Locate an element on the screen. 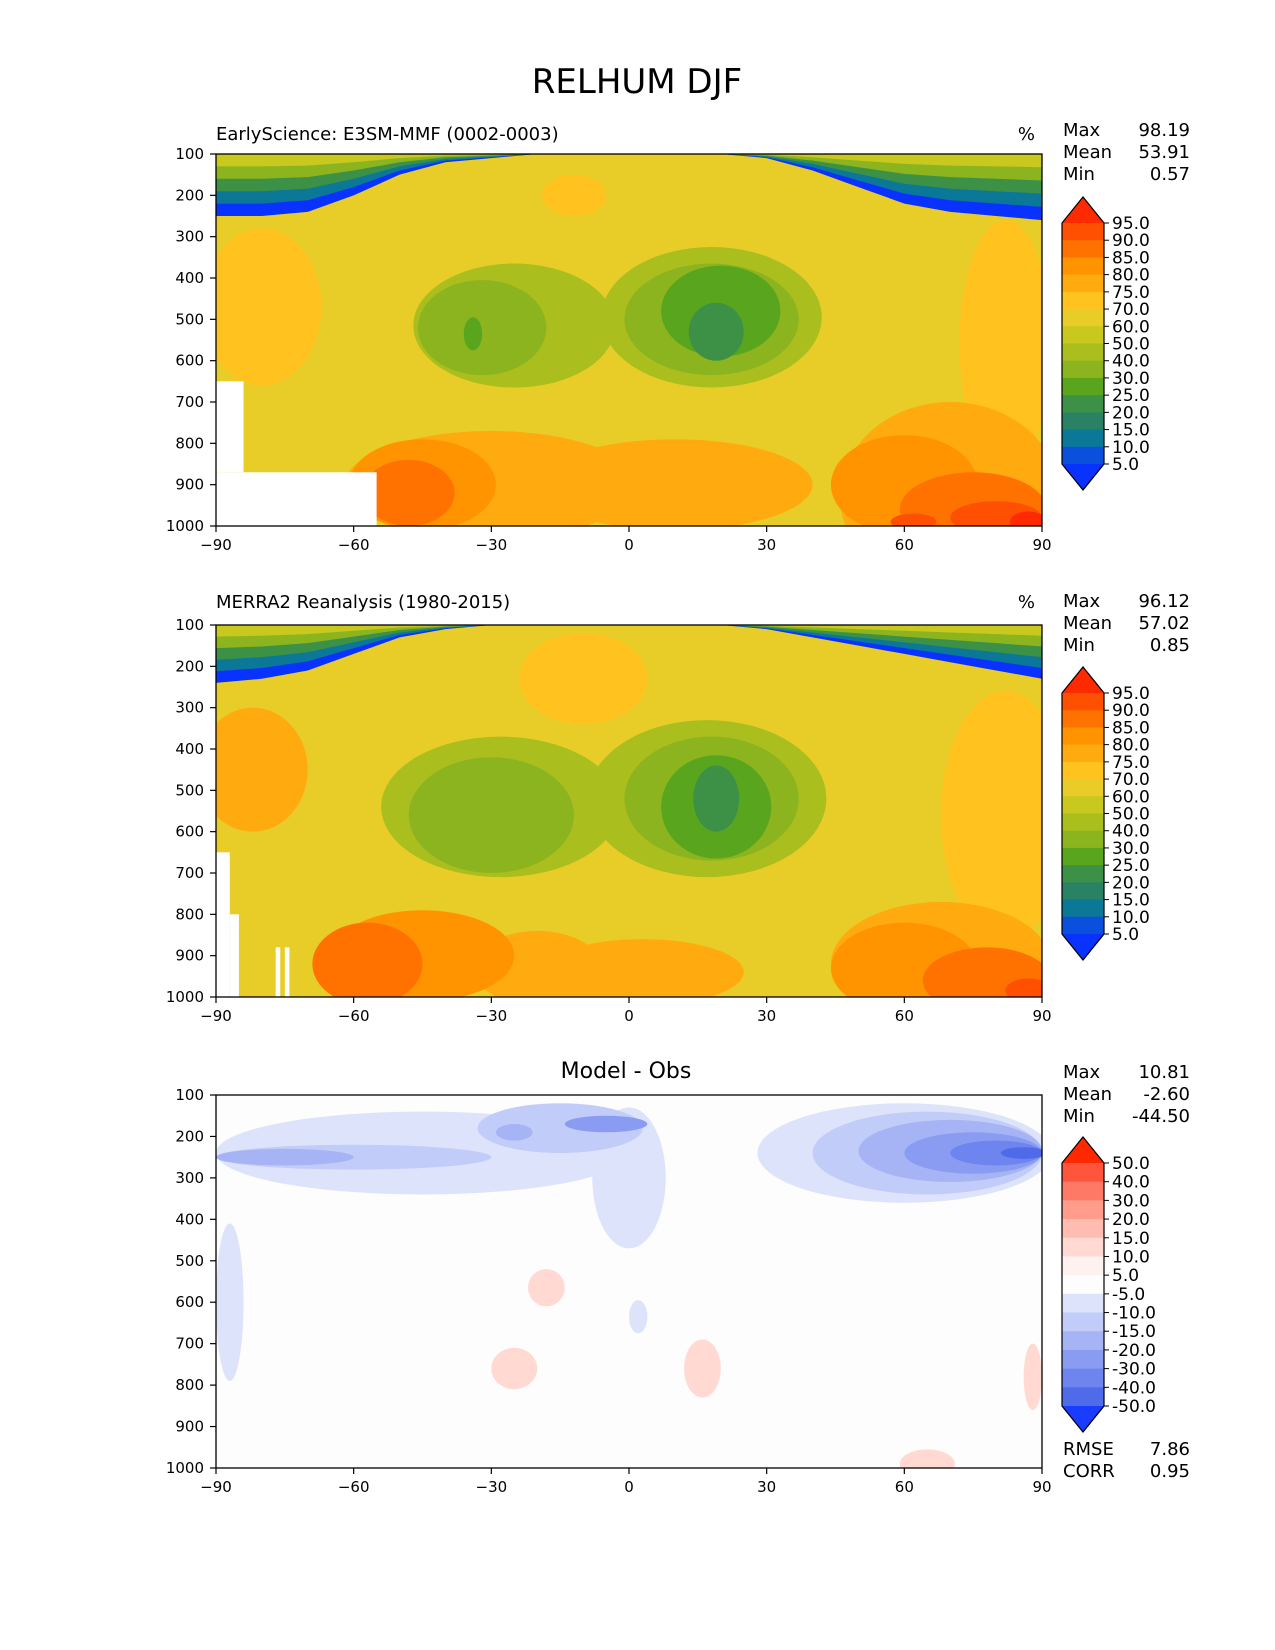 The height and width of the screenshot is (1650, 1275). stat-value: 96.12 is located at coordinates (1164, 601).